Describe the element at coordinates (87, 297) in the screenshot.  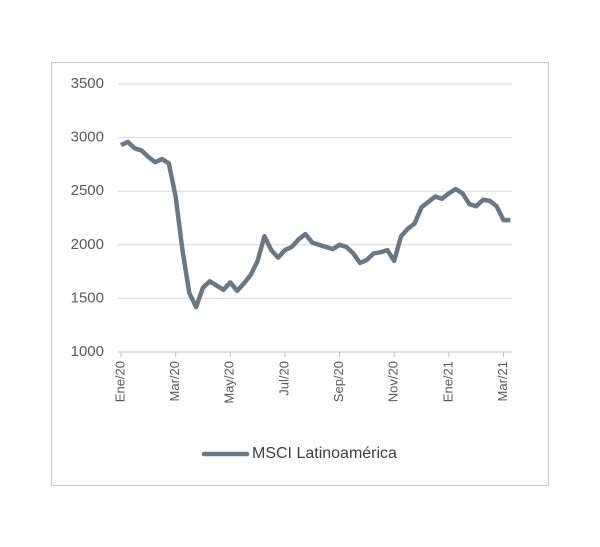
I see `y-tick-label: 1500` at that location.